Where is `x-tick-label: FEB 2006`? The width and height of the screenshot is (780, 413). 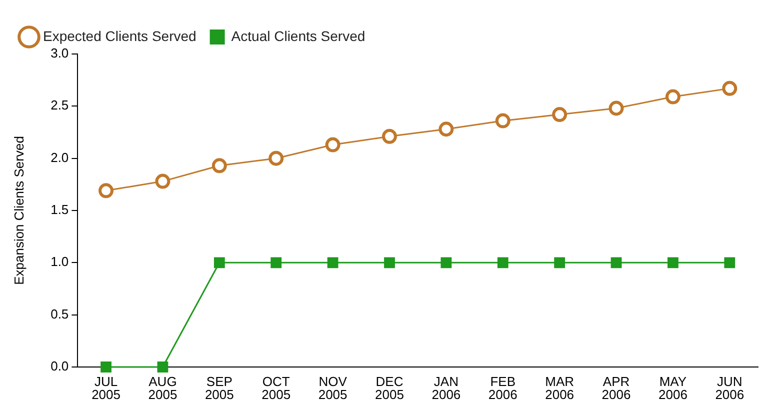
x-tick-label: FEB 2006 is located at coordinates (503, 388).